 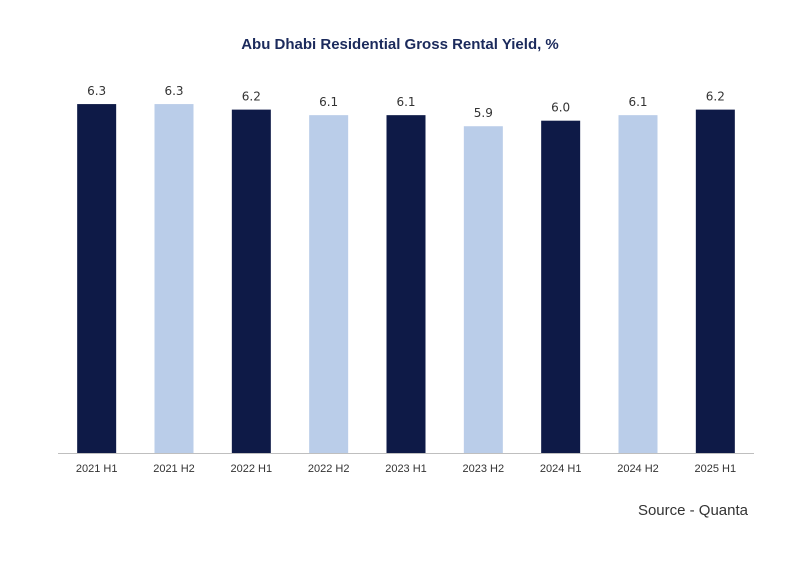 What do you see at coordinates (692, 510) in the screenshot?
I see `source-note: Source - Quanta` at bounding box center [692, 510].